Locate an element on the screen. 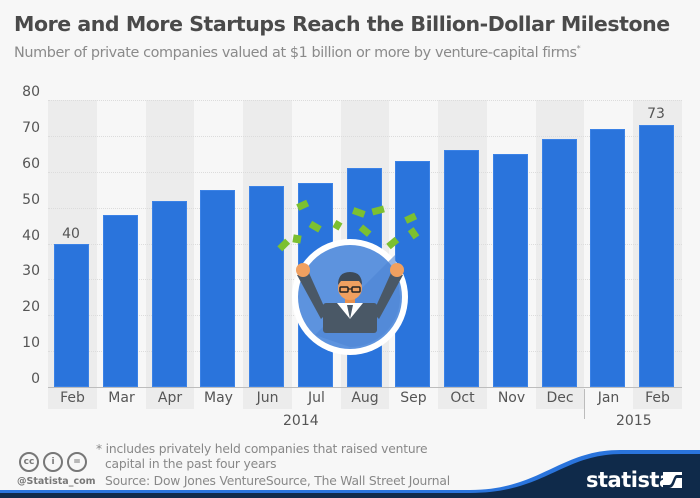 This screenshot has height=498, width=700. x-label: Aug is located at coordinates (365, 399).